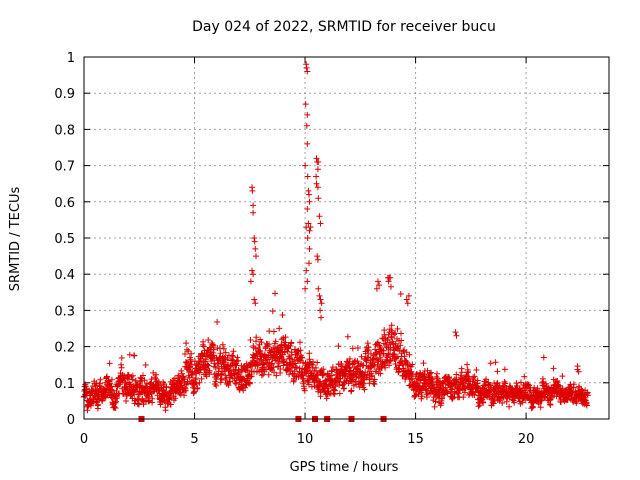 The height and width of the screenshot is (480, 640). I want to click on x-tick-label: 15, so click(415, 439).